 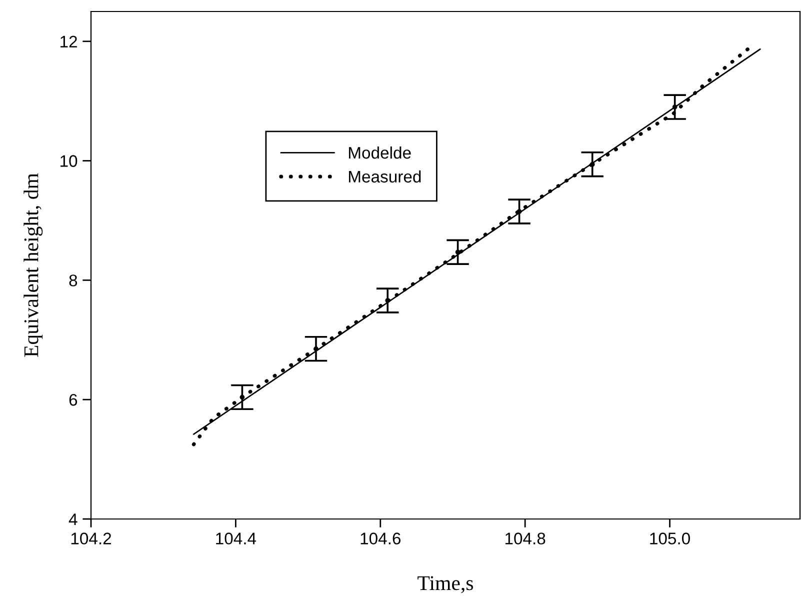 I want to click on y-tick-label: 6, so click(x=73, y=400).